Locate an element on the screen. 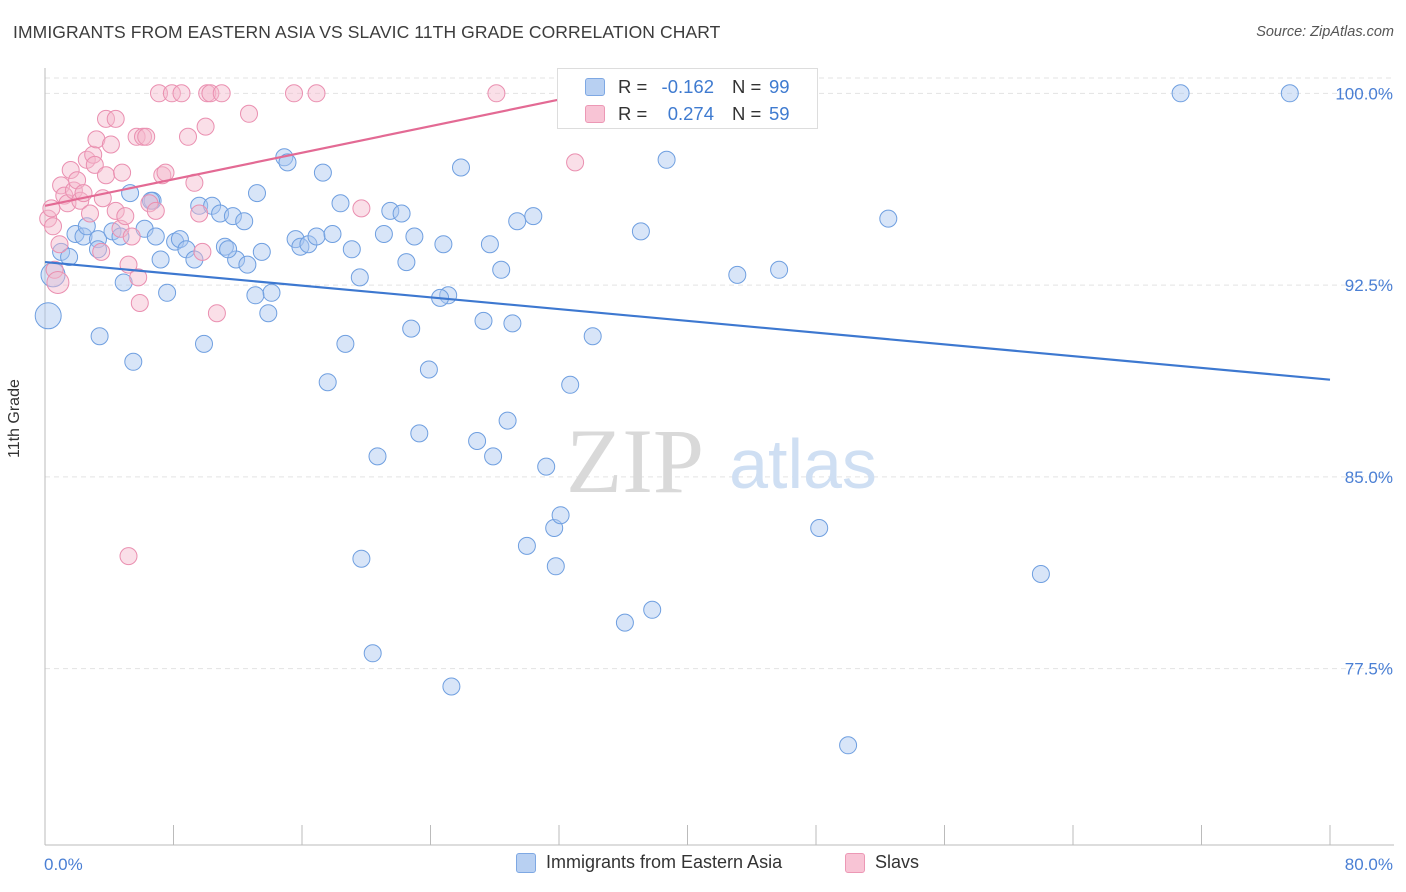  y-tick-label: 77.5% is located at coordinates (1369, 669).